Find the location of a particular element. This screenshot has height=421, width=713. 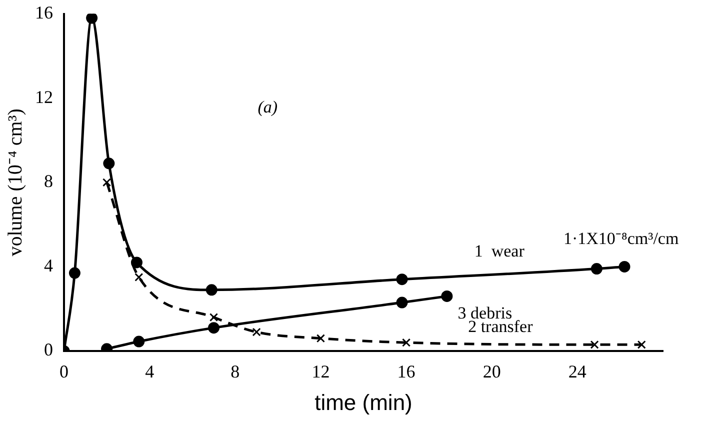

x-tick-label: 0 is located at coordinates (64, 372).